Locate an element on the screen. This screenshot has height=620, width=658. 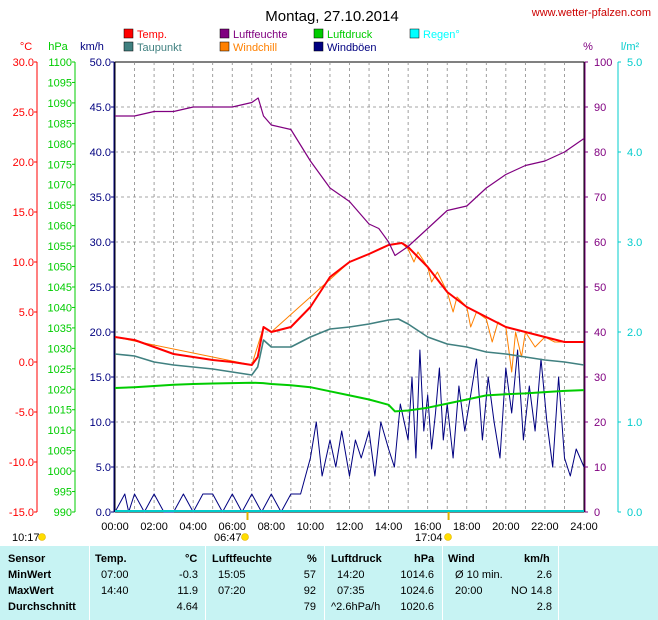
humidity-tick-label: 30 is located at coordinates (600, 378).